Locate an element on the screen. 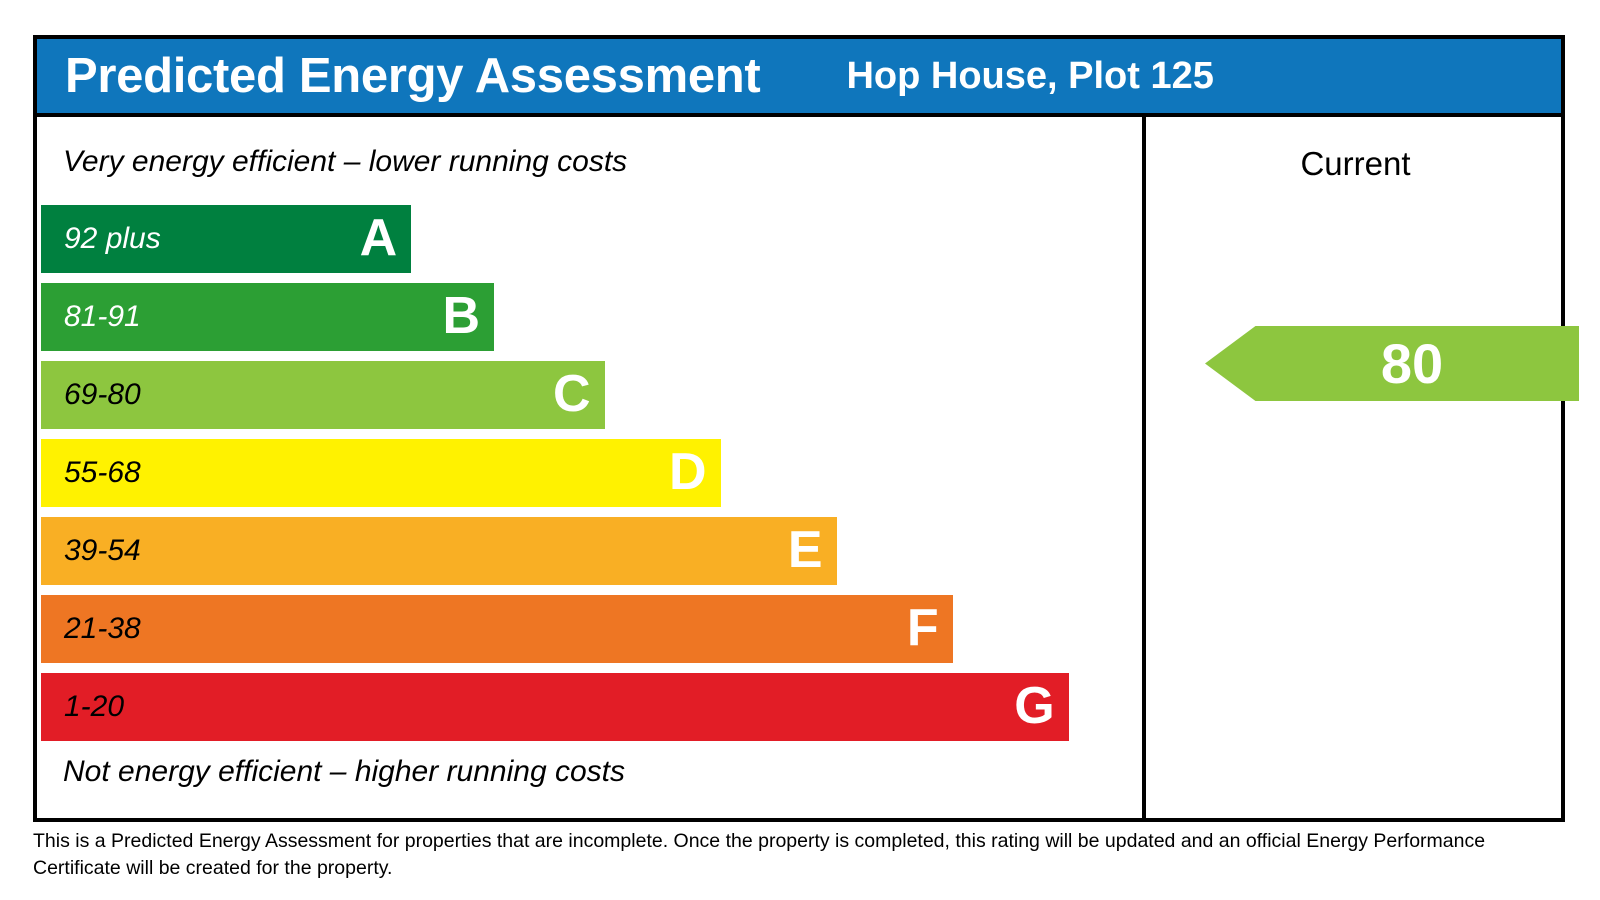 The image size is (1600, 900). band-range-d: 55-68 is located at coordinates (102, 472).